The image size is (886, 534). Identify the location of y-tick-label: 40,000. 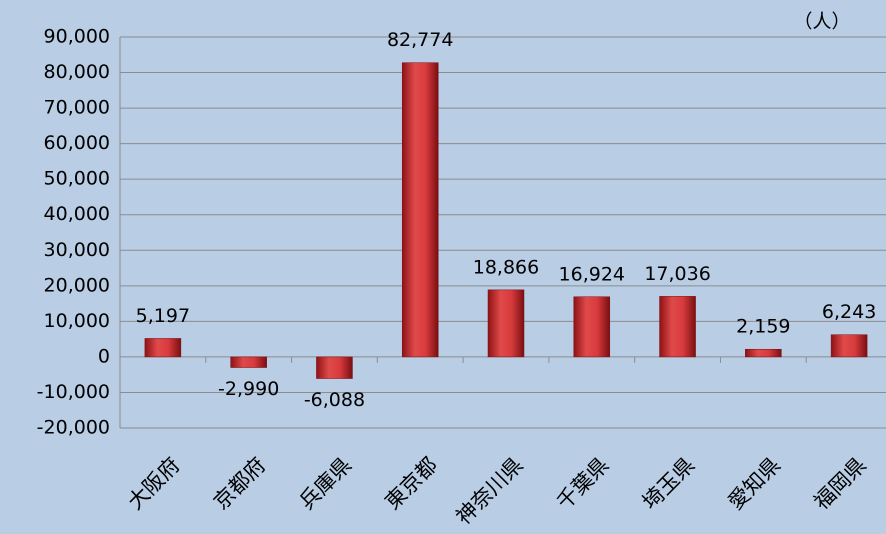
(77, 214).